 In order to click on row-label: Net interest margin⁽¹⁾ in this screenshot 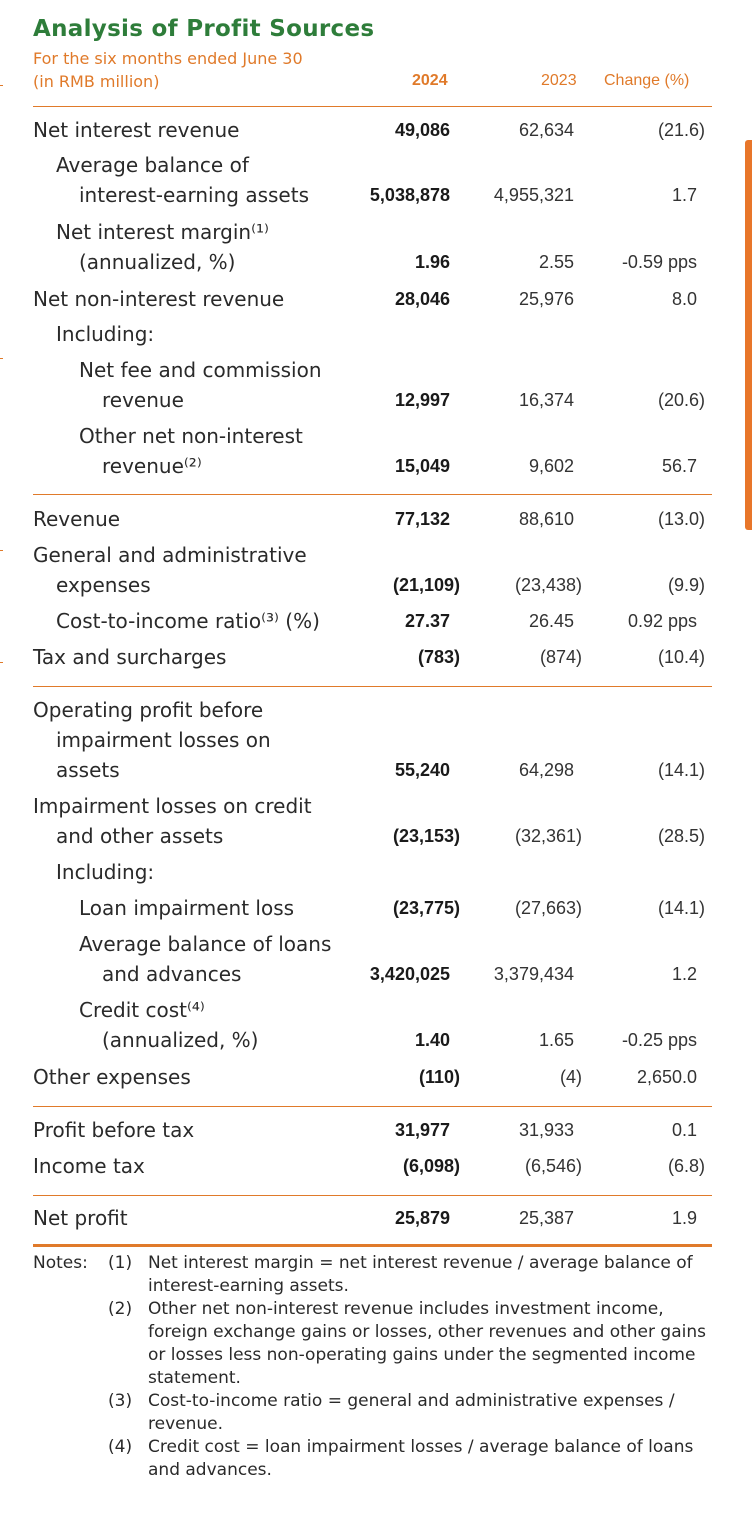, I will do `click(162, 232)`.